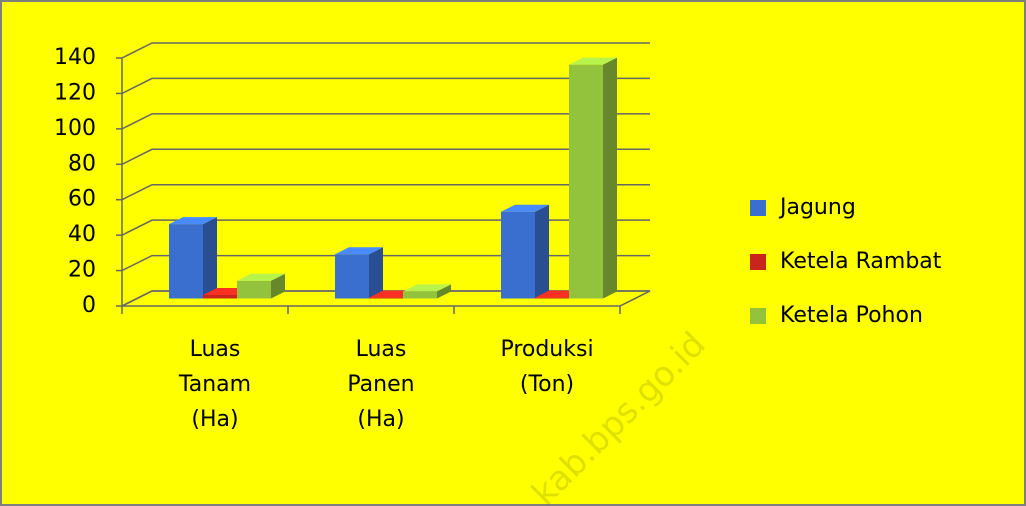 Image resolution: width=1026 pixels, height=506 pixels. Describe the element at coordinates (82, 234) in the screenshot. I see `y-tick-label: 40` at that location.